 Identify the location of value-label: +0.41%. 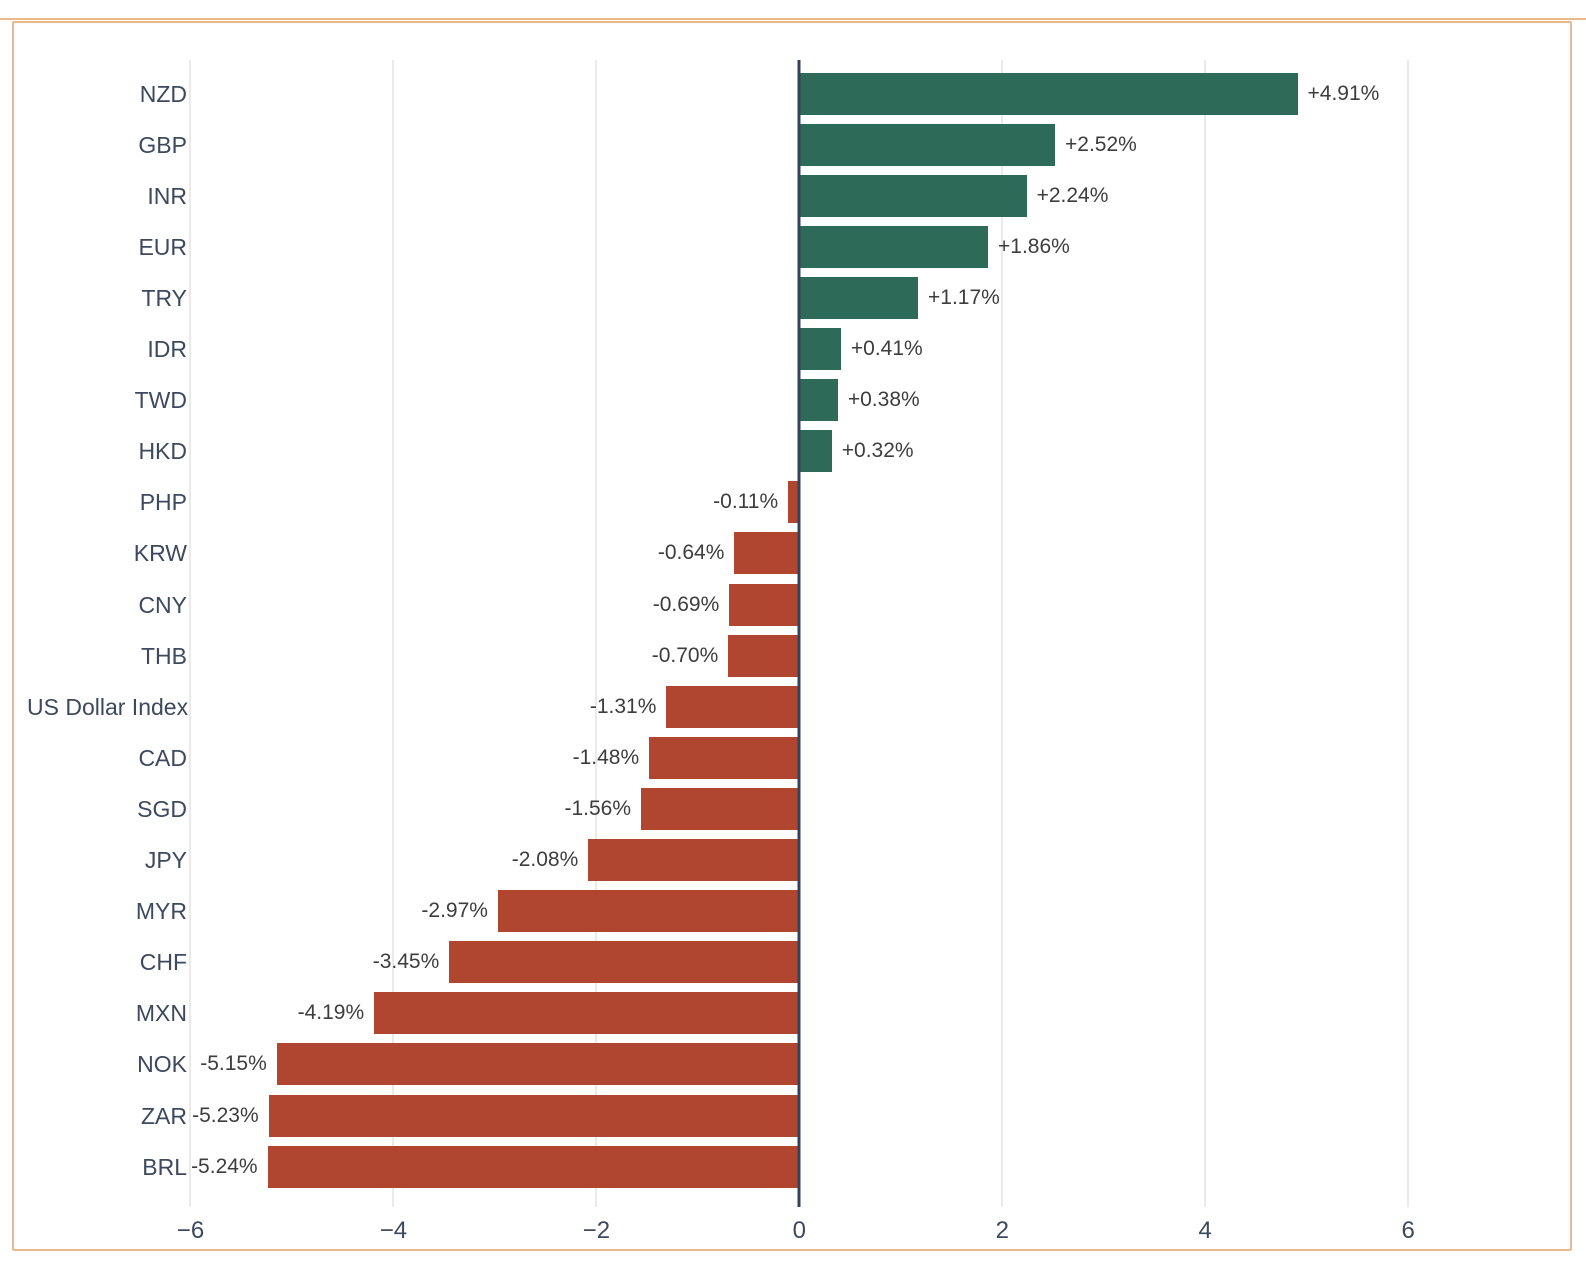
(886, 349).